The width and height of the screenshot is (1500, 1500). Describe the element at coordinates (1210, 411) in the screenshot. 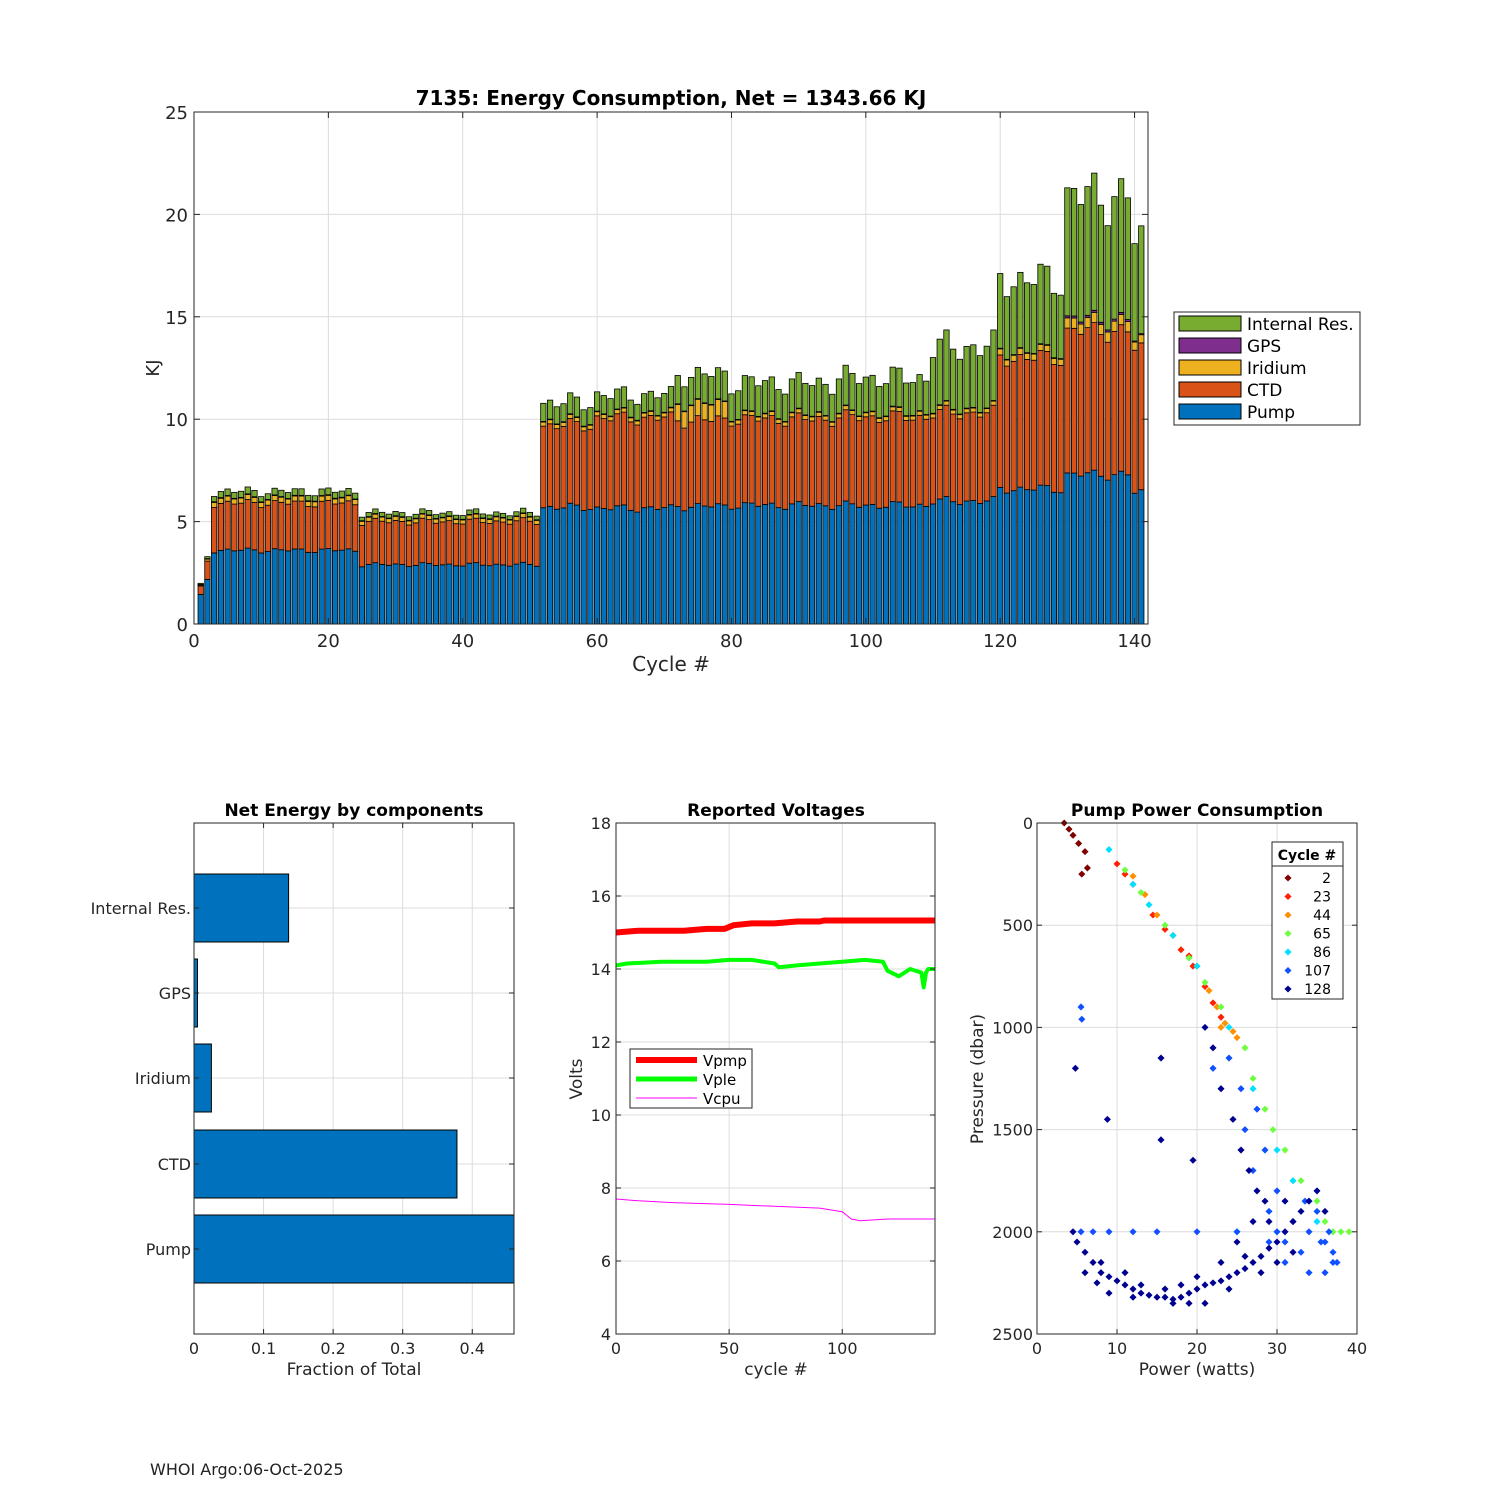

I see `legend-swatch-pump` at that location.